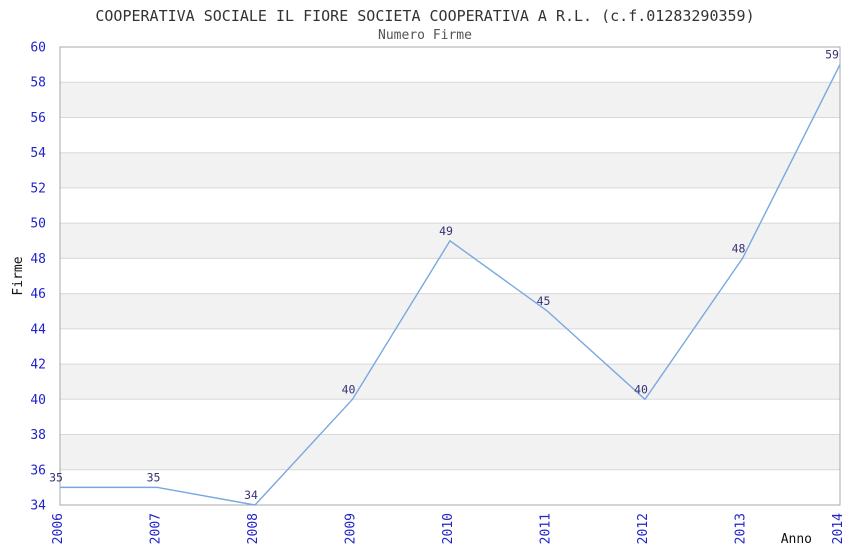 This screenshot has width=850, height=550. What do you see at coordinates (38, 470) in the screenshot?
I see `y-tick-label: 36` at bounding box center [38, 470].